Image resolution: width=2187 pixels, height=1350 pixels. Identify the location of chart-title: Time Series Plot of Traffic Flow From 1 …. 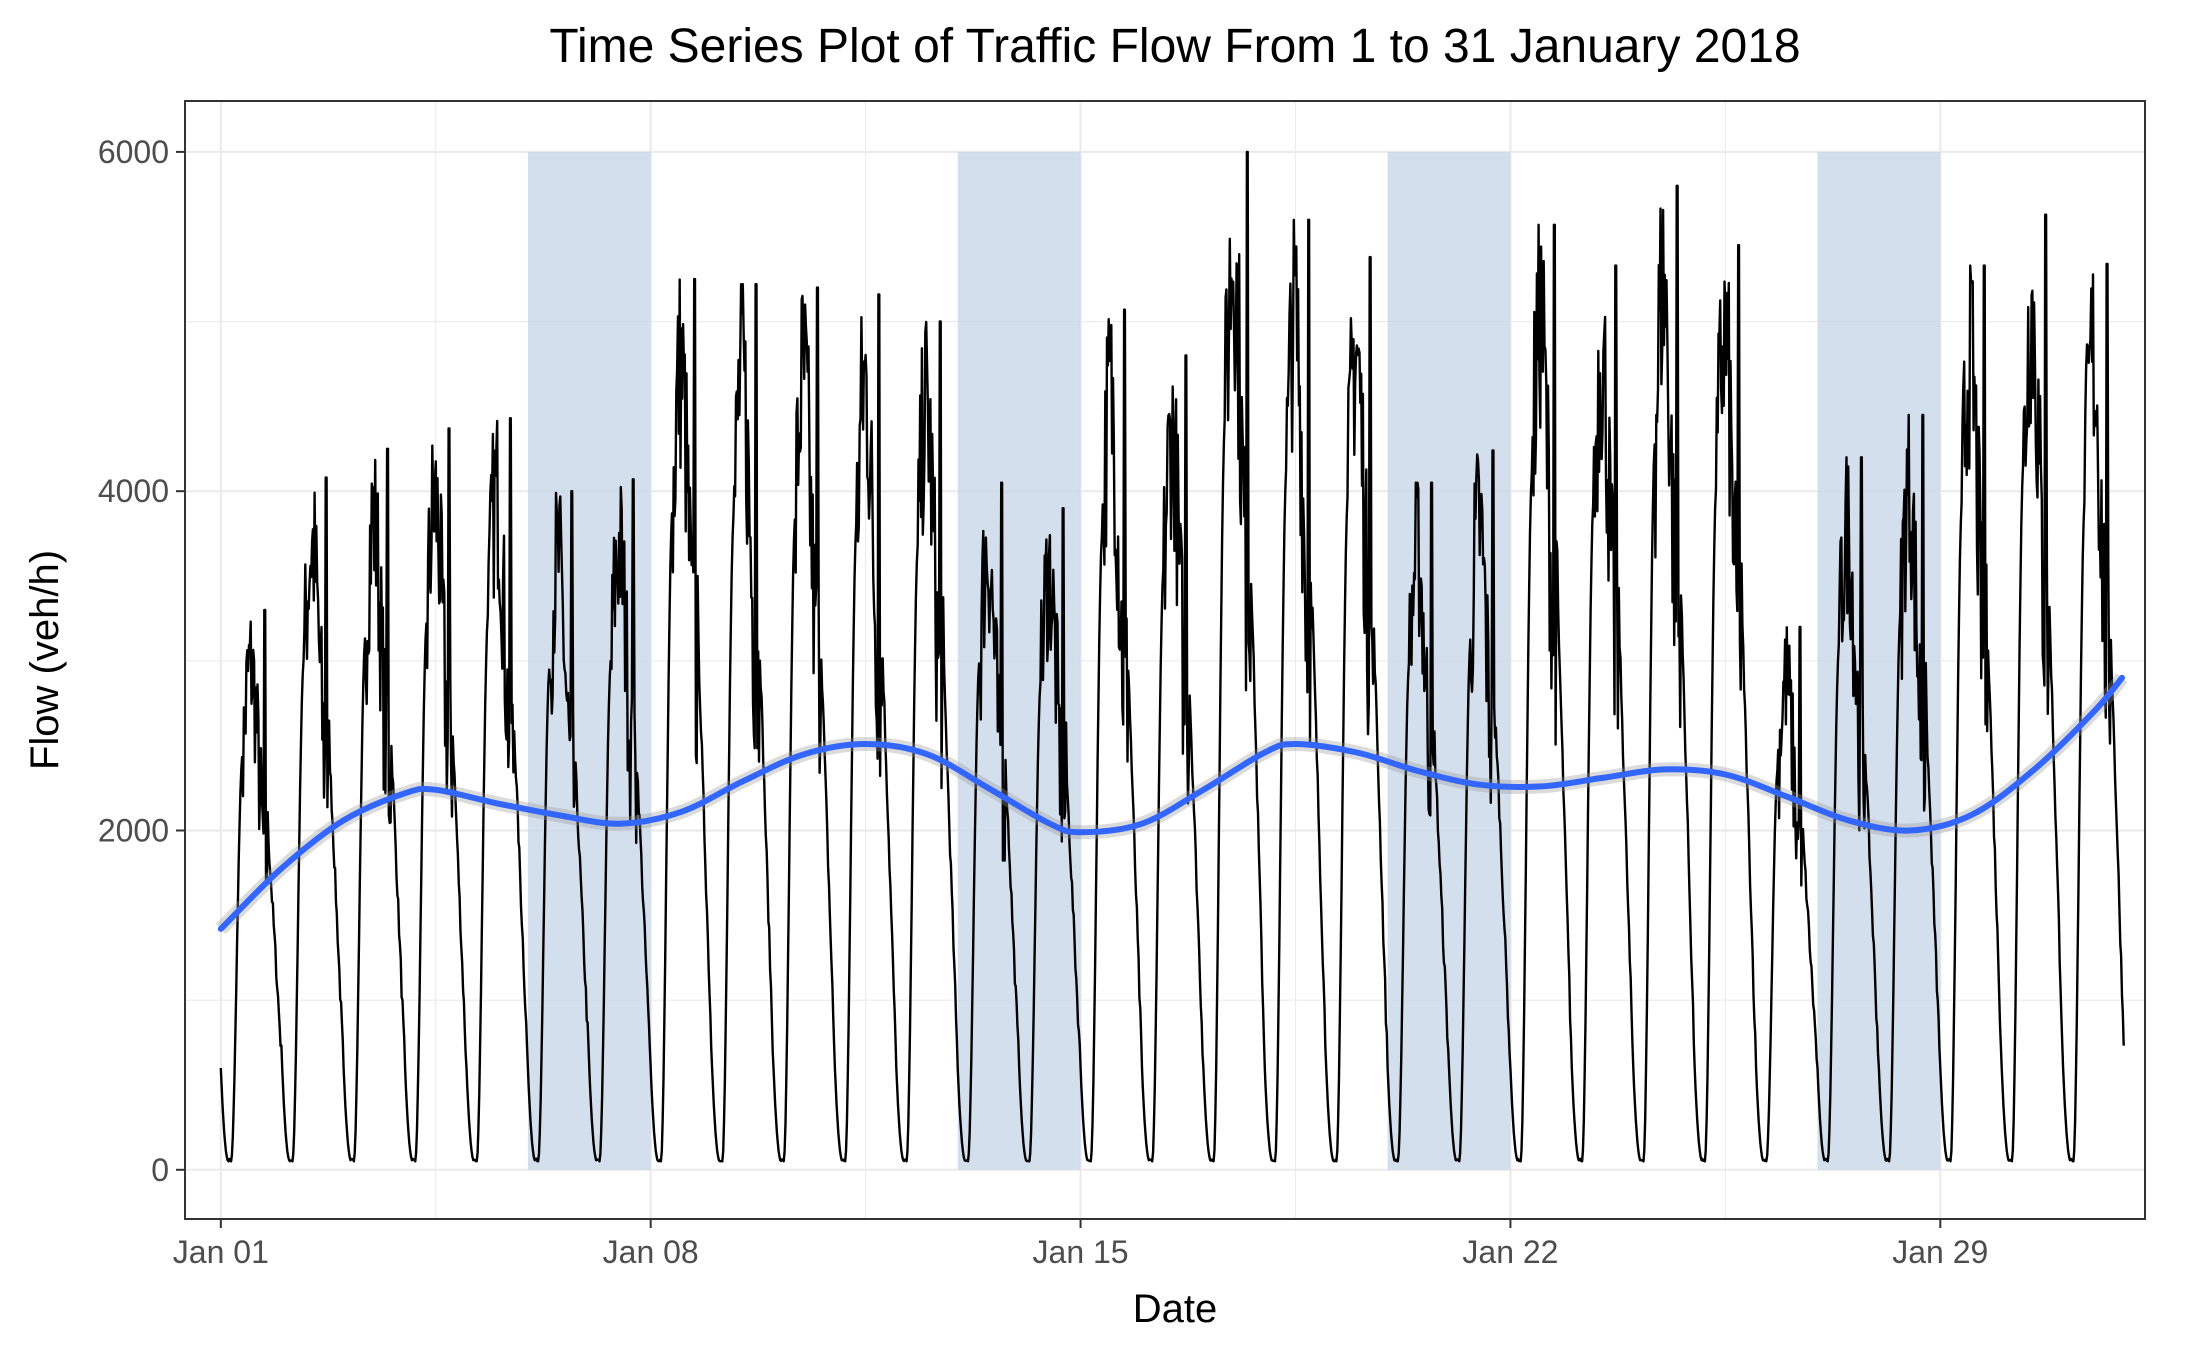
(1174, 46).